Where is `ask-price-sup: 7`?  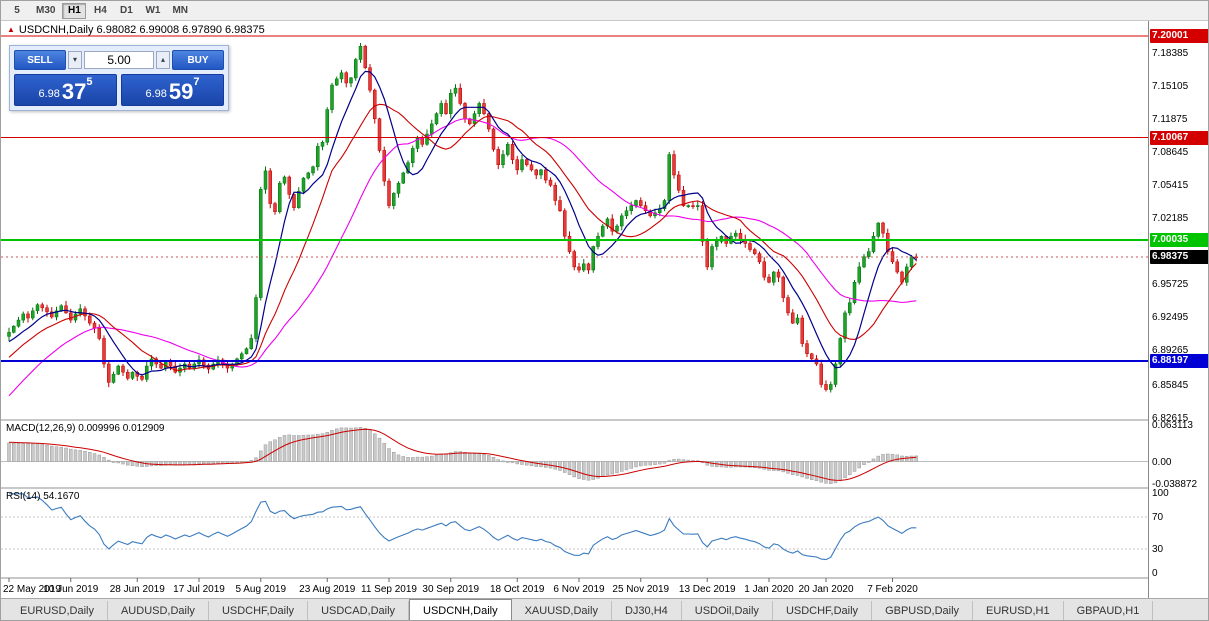 ask-price-sup: 7 is located at coordinates (196, 82).